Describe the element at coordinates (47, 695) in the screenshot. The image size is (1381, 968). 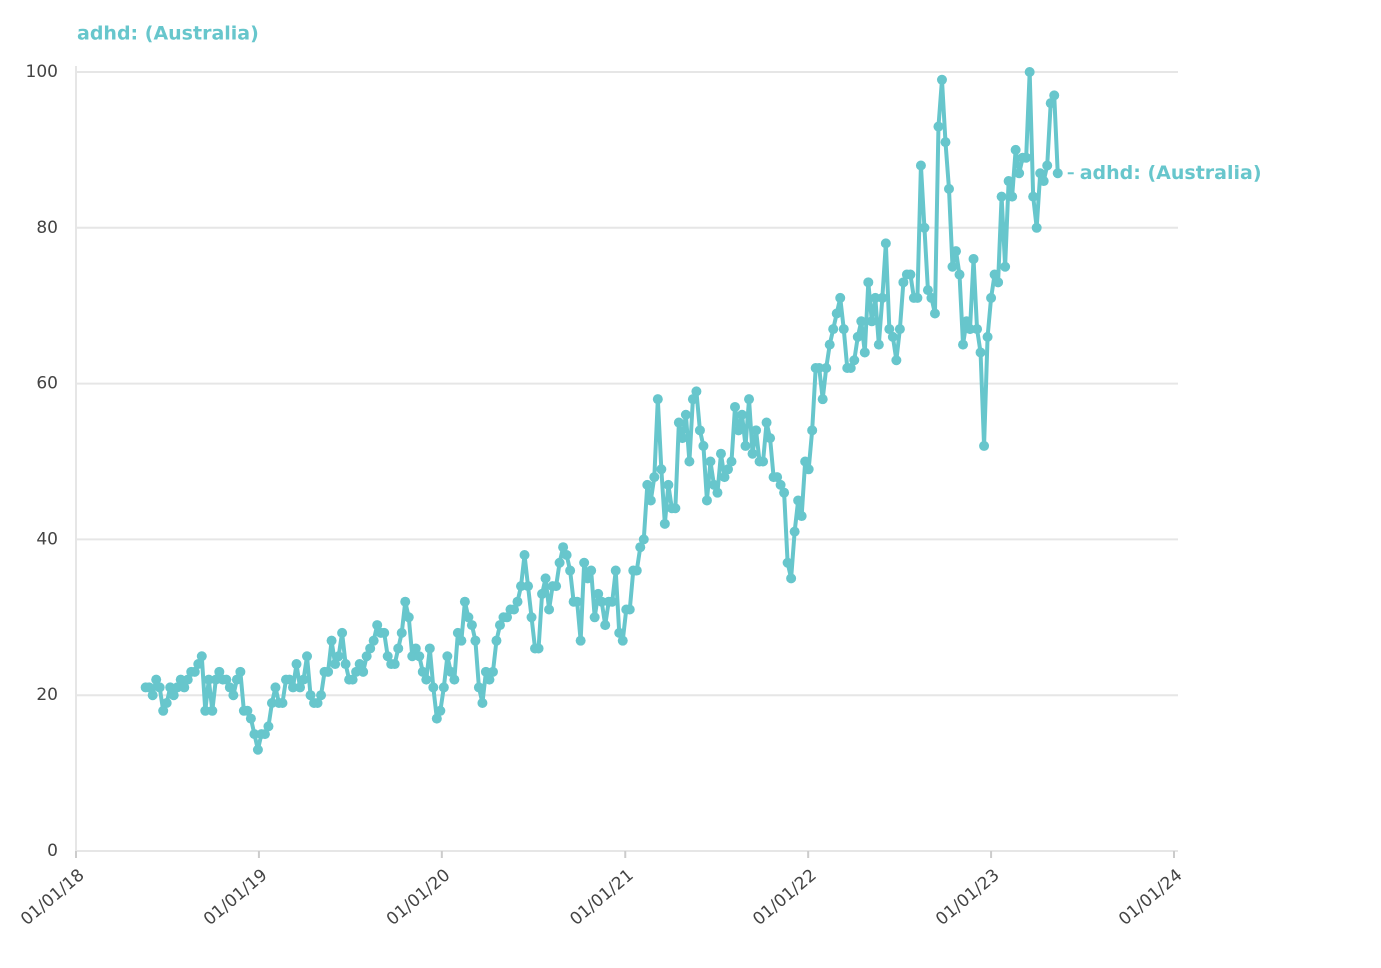
I see `y-tick-label: 20` at that location.